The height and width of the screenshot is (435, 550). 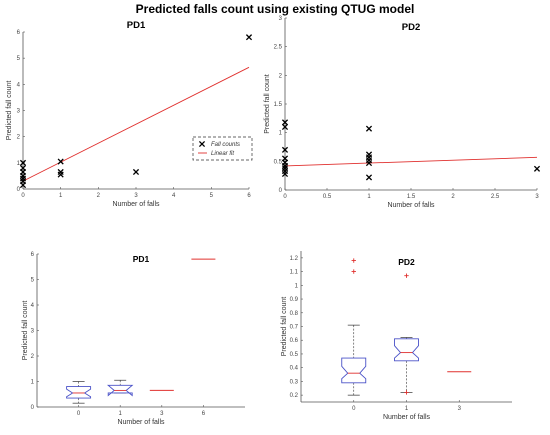 What do you see at coordinates (278, 48) in the screenshot?
I see `y-tick-label: 2.5` at bounding box center [278, 48].